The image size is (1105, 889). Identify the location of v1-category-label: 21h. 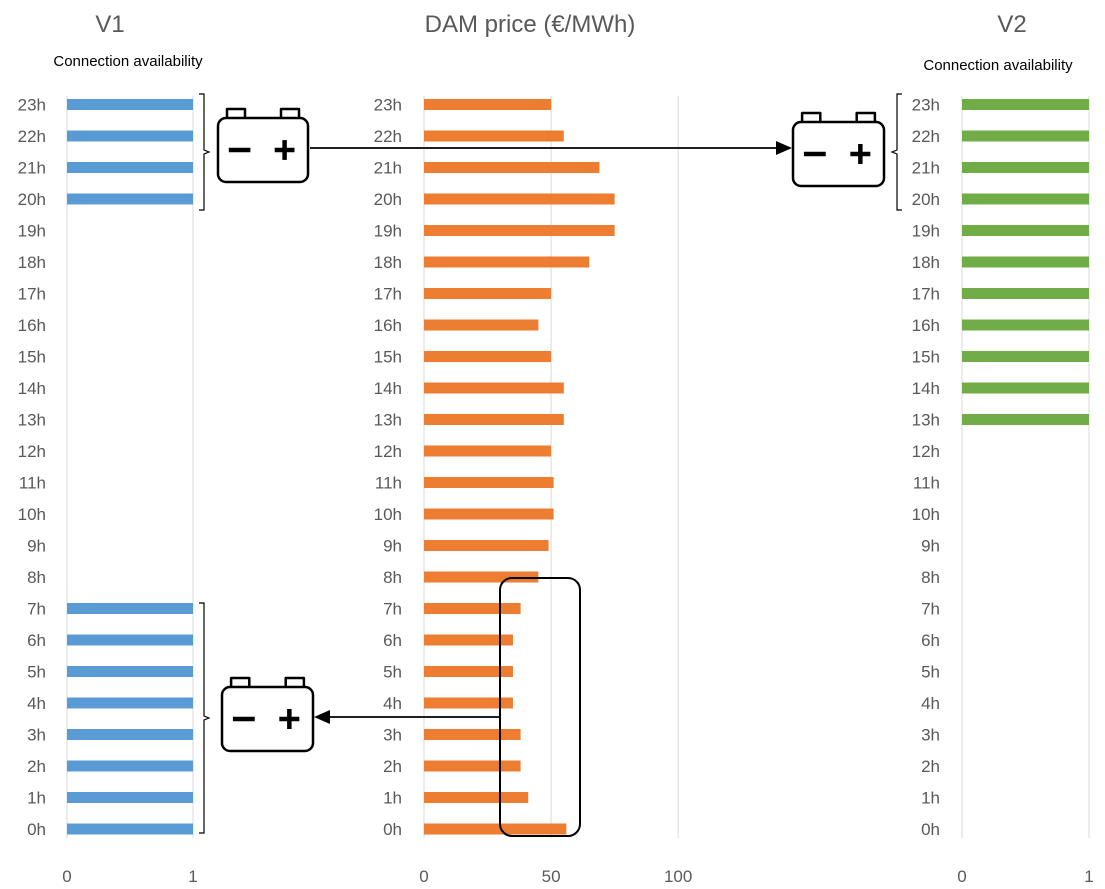
(32, 168).